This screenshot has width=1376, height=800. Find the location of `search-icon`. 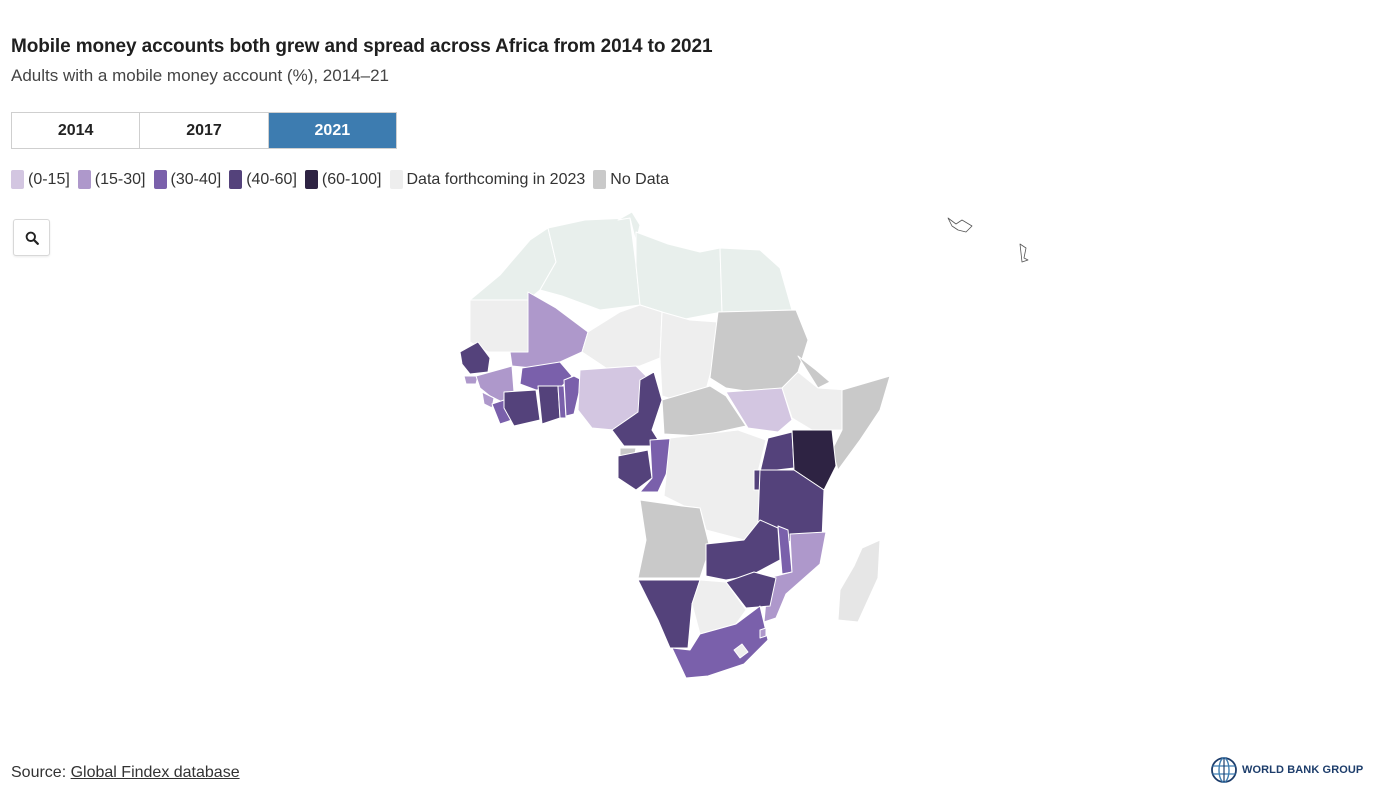

search-icon is located at coordinates (32, 238).